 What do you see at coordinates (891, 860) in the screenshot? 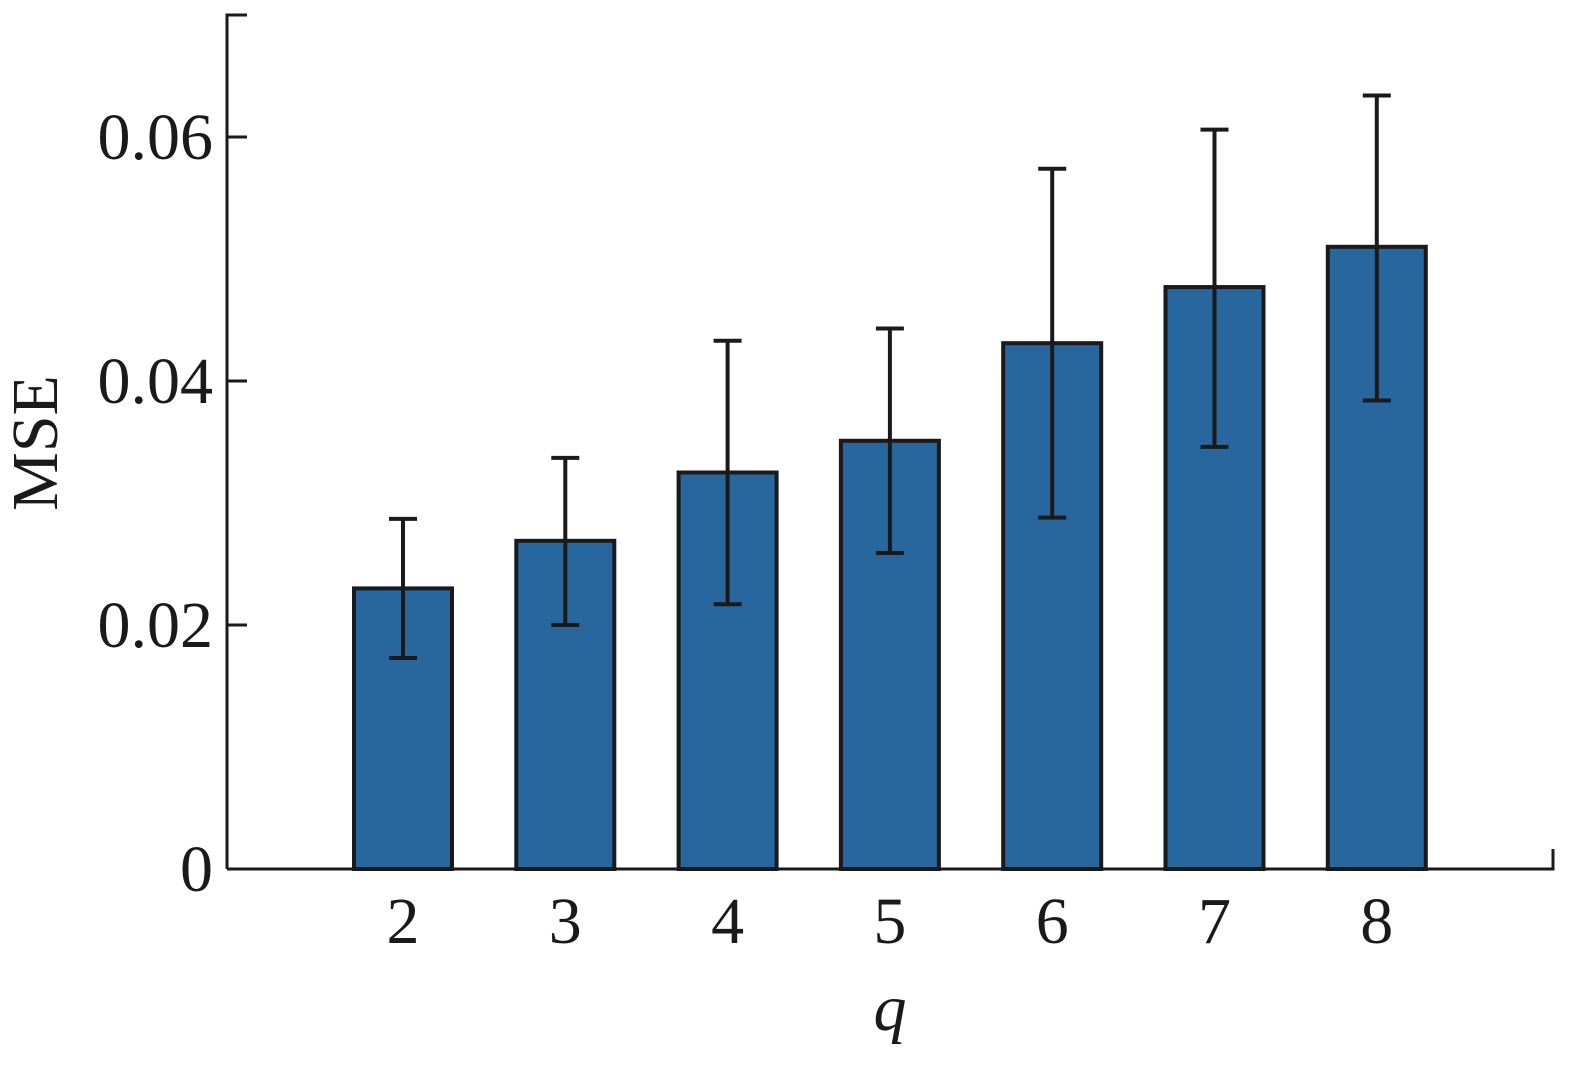
I see `x-axis-line` at bounding box center [891, 860].